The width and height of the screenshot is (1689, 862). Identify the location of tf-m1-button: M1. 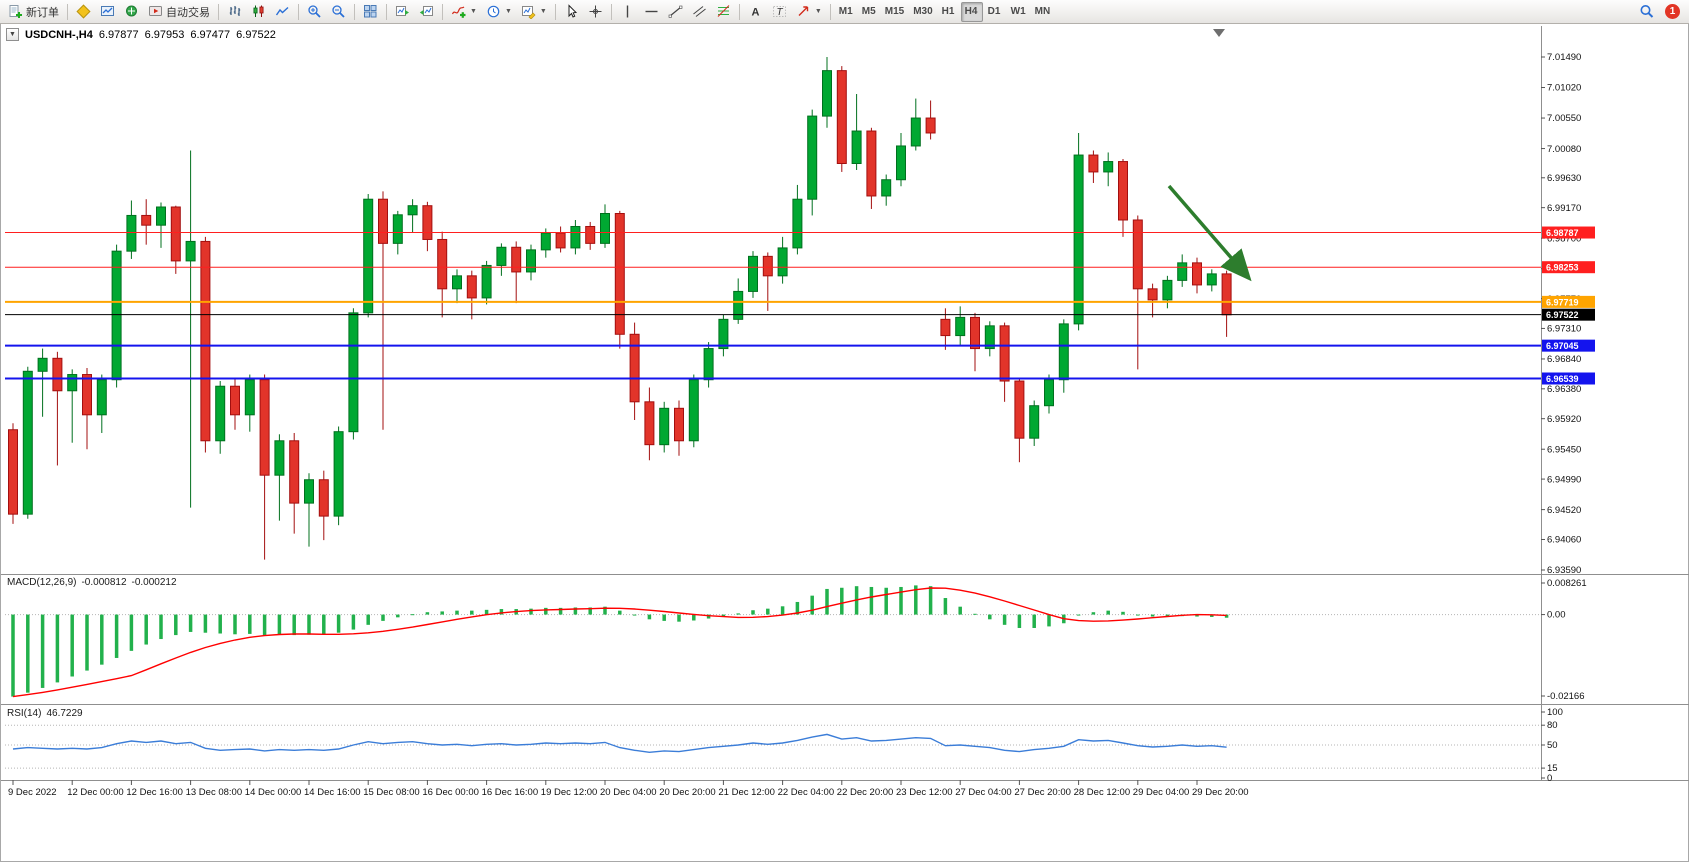
(846, 12).